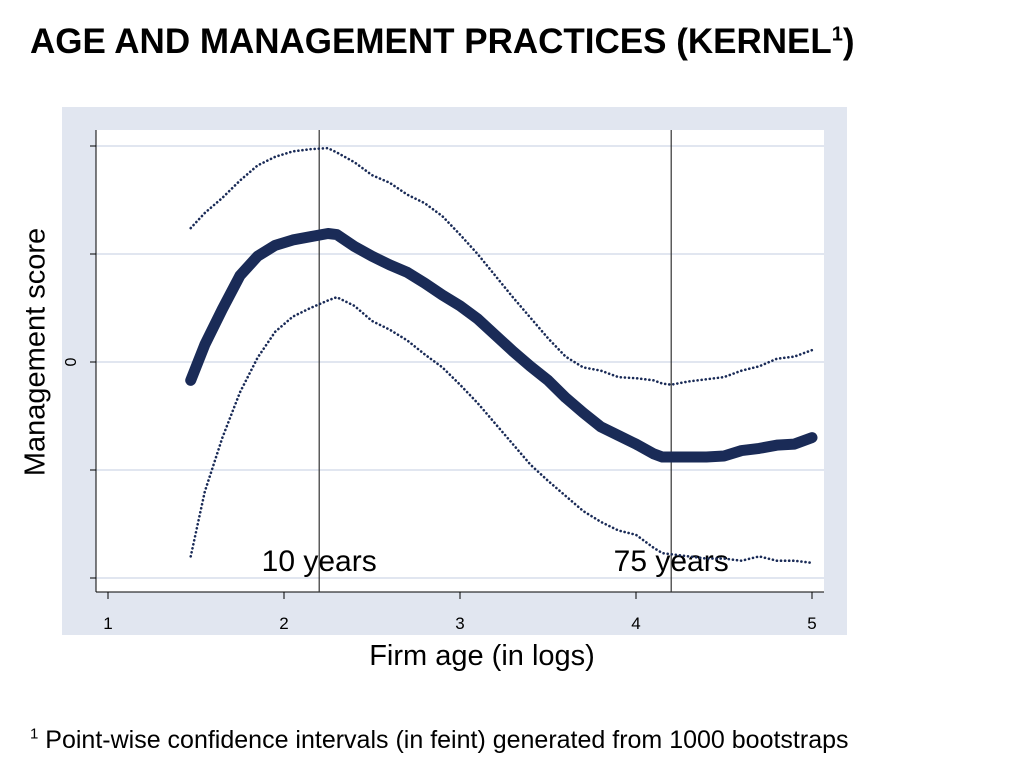 Image resolution: width=1024 pixels, height=768 pixels. I want to click on x-tick-label: 1, so click(107, 623).